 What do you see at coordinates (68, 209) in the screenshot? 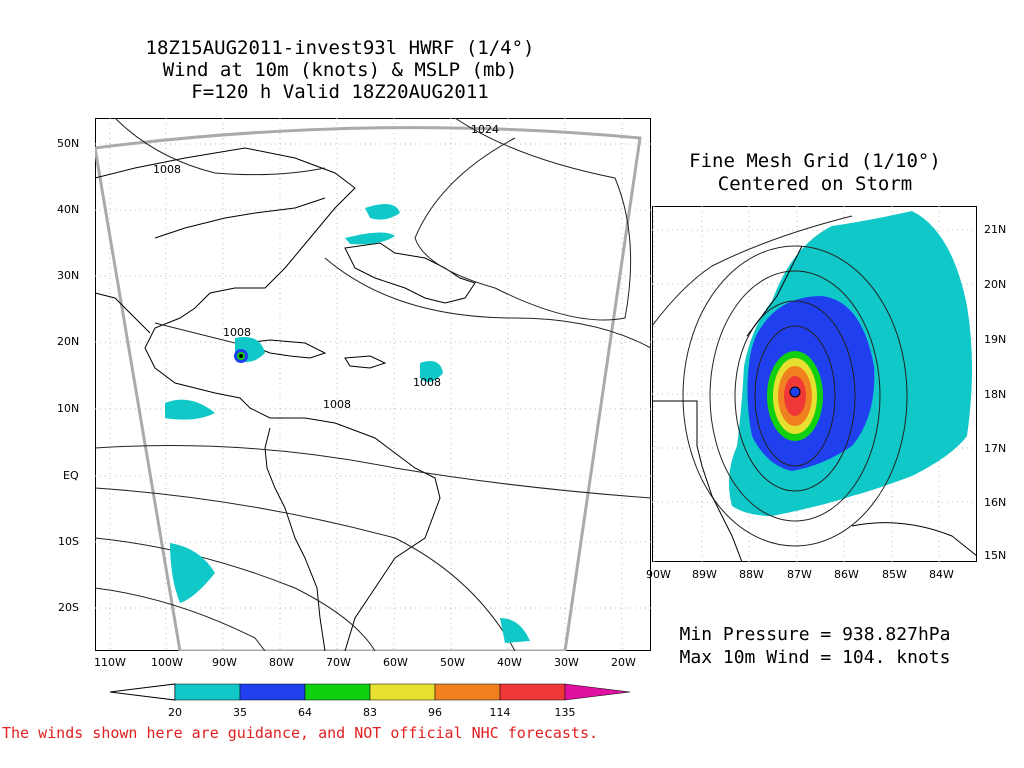
I see `lat-label: 40N` at bounding box center [68, 209].